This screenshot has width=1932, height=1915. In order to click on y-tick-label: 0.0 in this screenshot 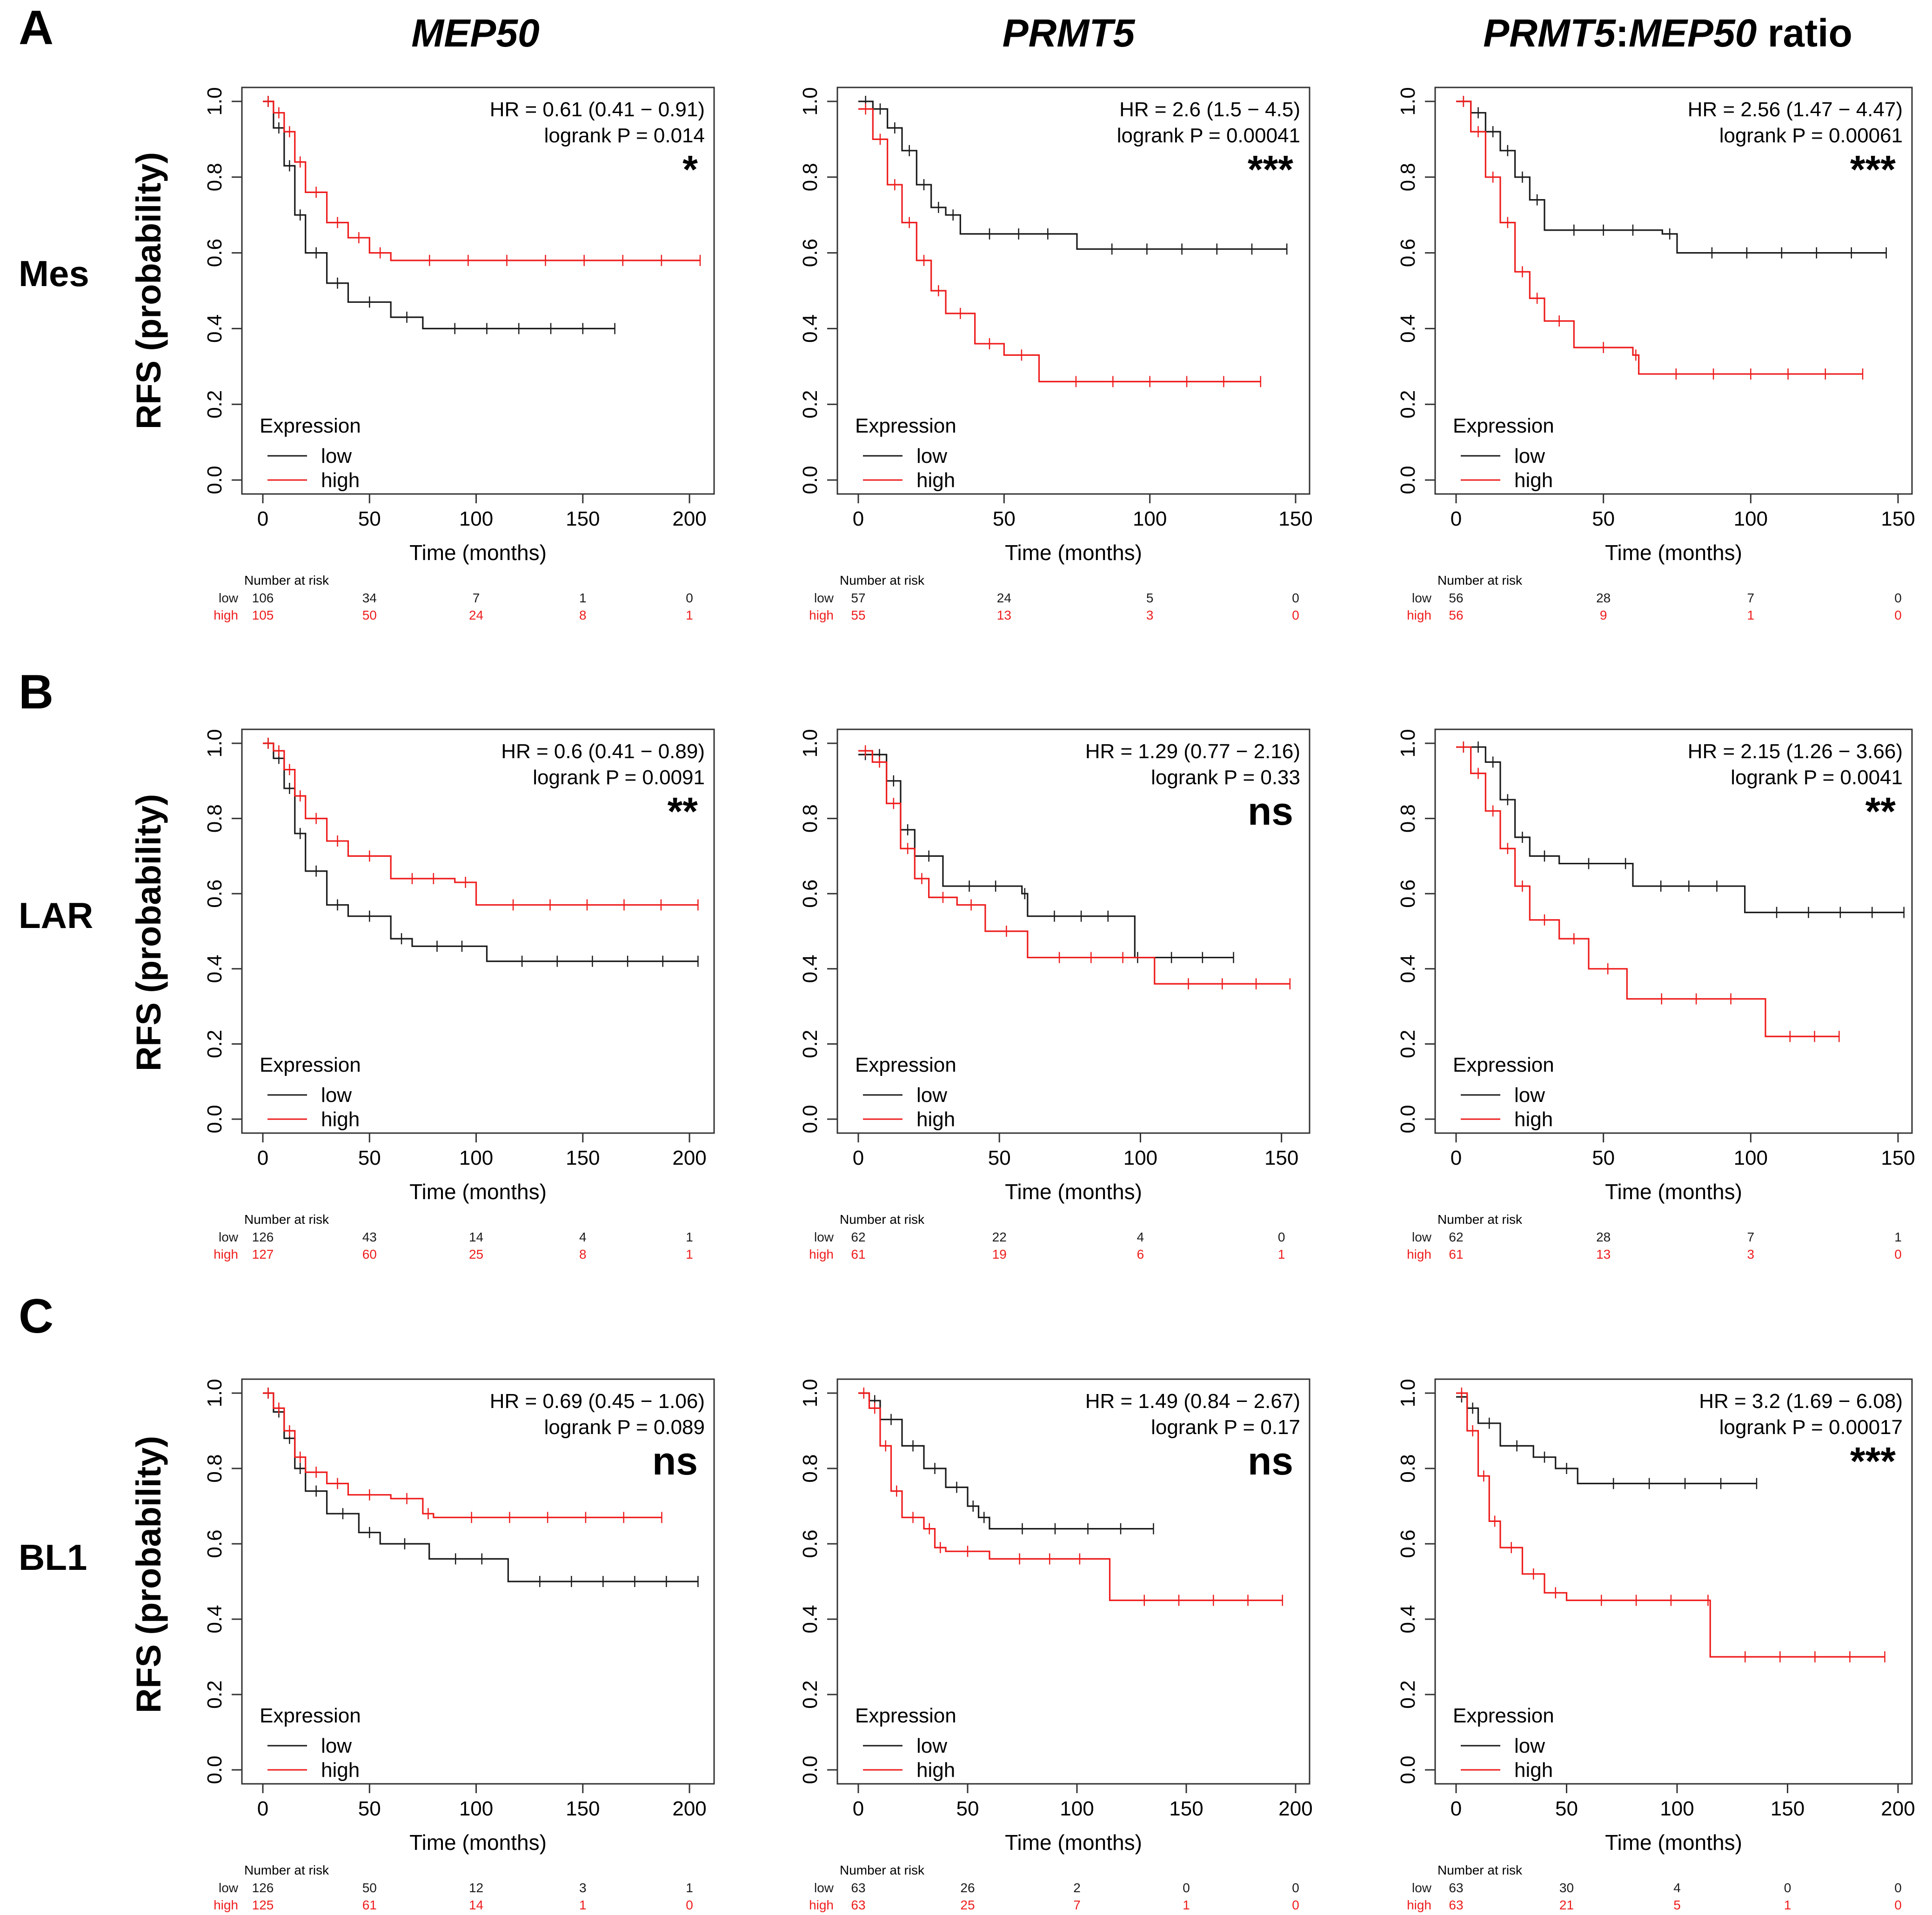, I will do `click(215, 480)`.